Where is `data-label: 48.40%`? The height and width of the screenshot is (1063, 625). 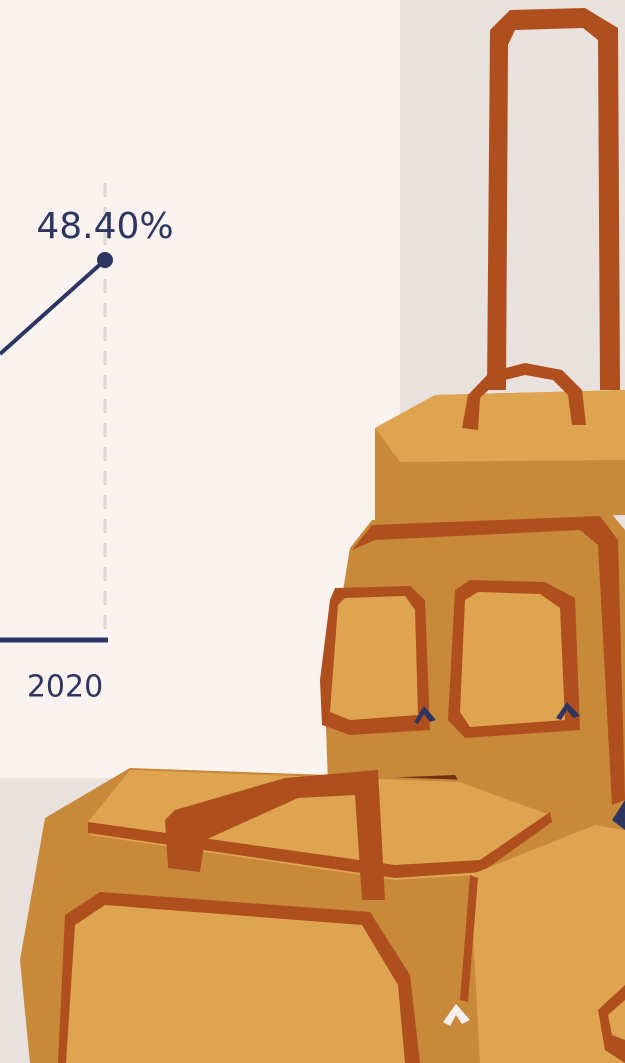
data-label: 48.40% is located at coordinates (104, 226).